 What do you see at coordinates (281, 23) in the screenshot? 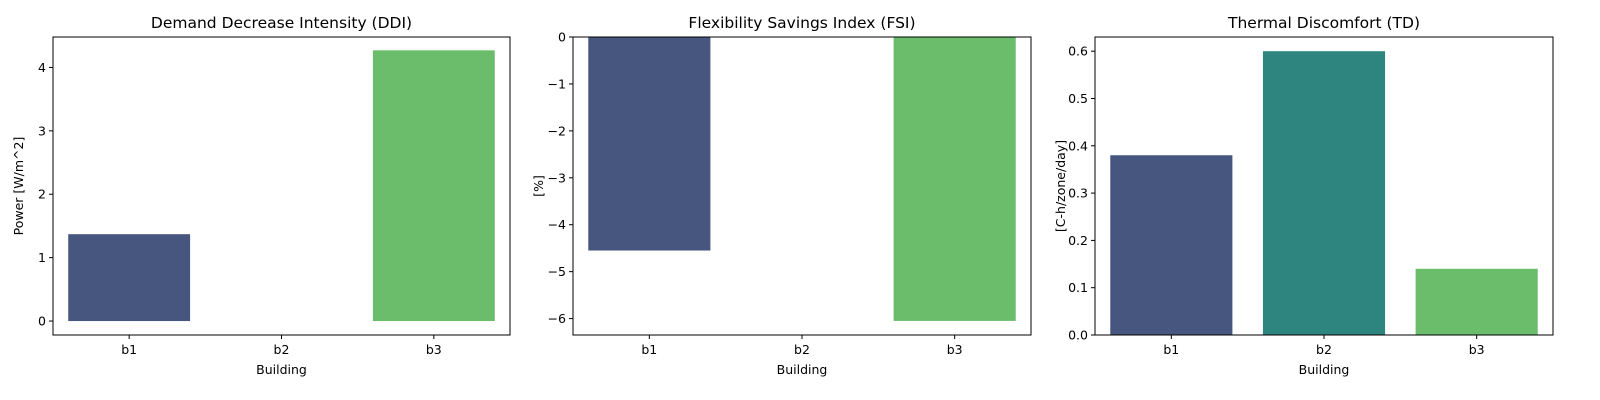
I see `chart-title: Demand Decrease Intensity (DDI)` at bounding box center [281, 23].